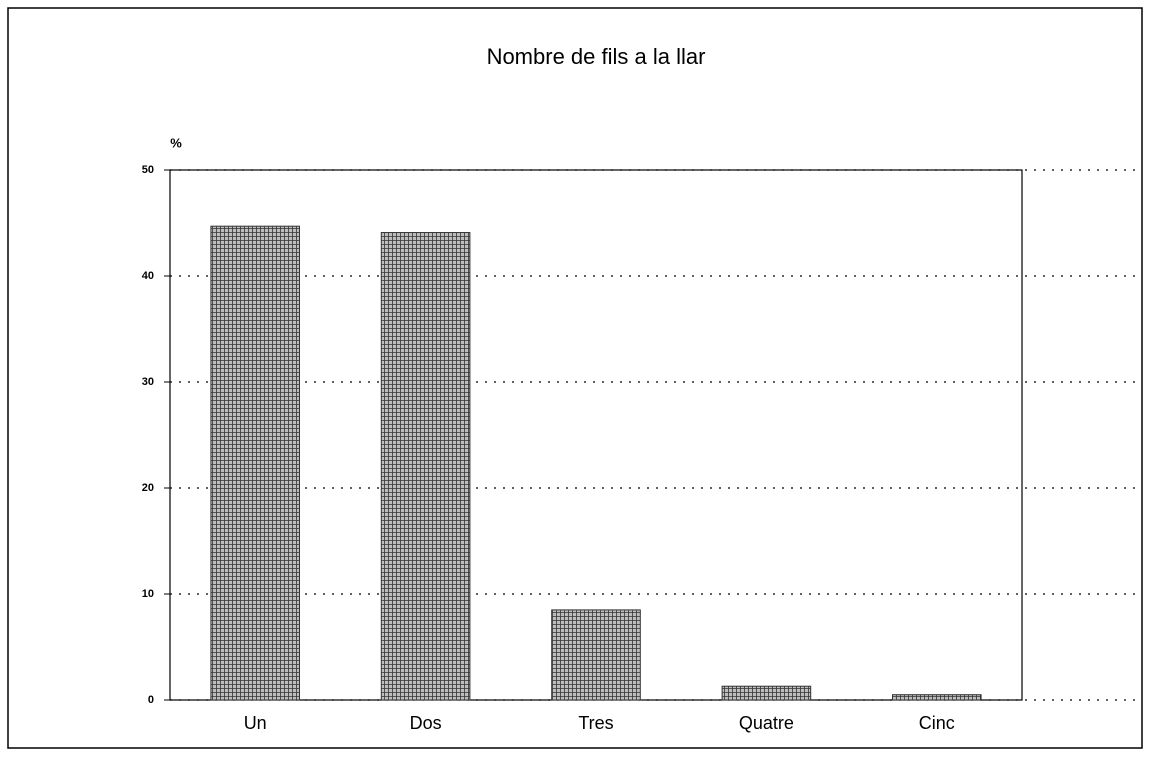  Describe the element at coordinates (151, 700) in the screenshot. I see `y-tick-label: 0` at that location.